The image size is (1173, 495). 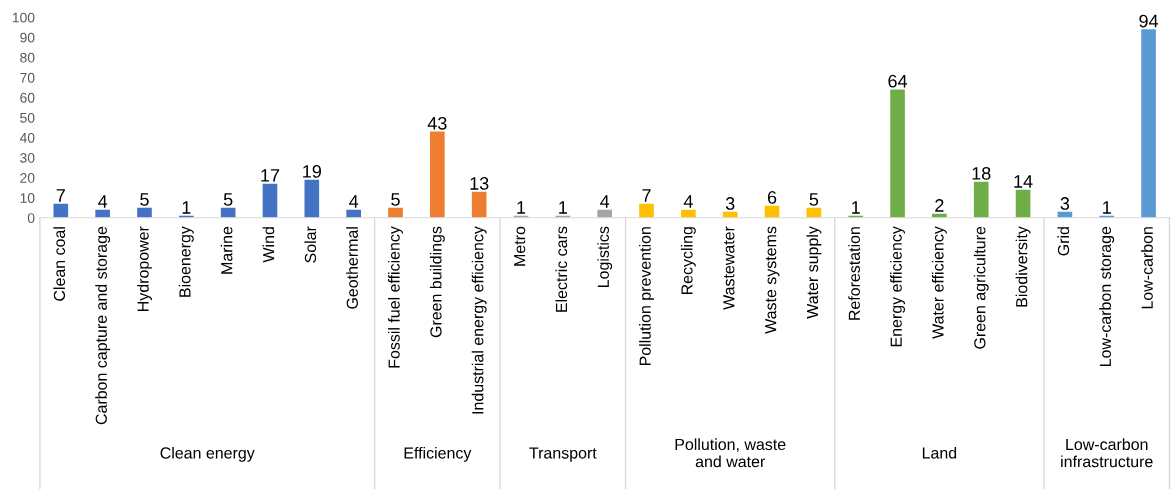 I want to click on y-tick-label: 80, so click(x=27, y=57).